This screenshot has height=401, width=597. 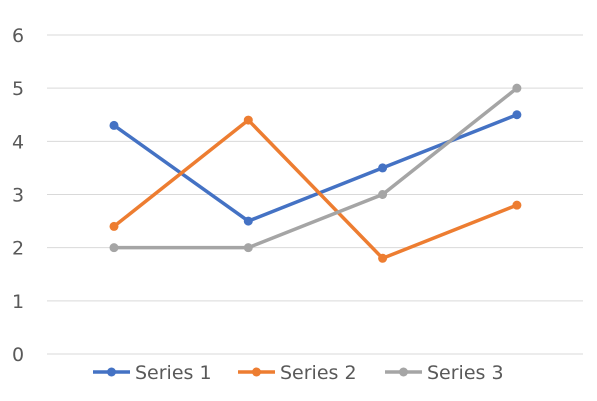 I want to click on legend-label: Series 1, so click(x=173, y=373).